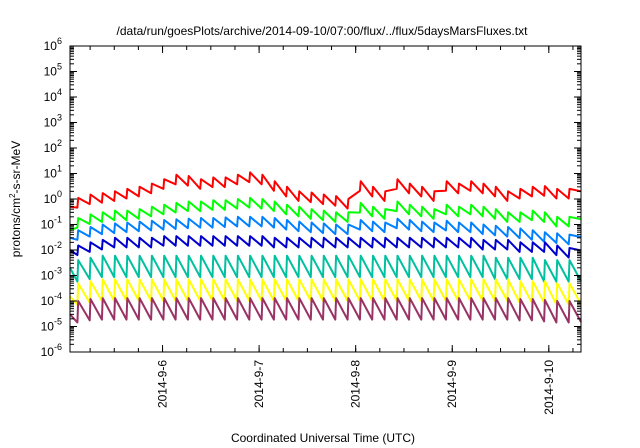 This screenshot has height=448, width=640. What do you see at coordinates (163, 384) in the screenshot?
I see `x-tick-label: 2014-9-6` at bounding box center [163, 384].